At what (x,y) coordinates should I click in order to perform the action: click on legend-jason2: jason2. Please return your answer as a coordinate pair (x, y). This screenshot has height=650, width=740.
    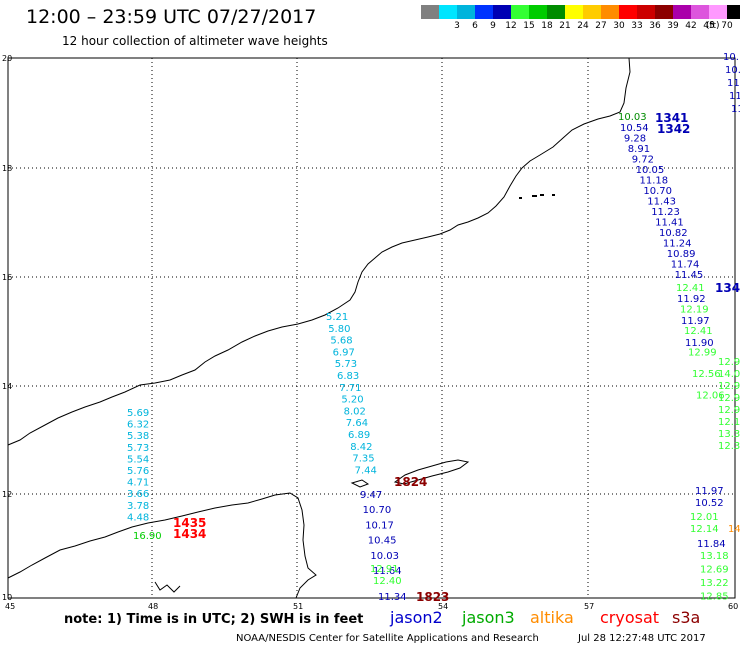
    Looking at the image, I should click on (416, 617).